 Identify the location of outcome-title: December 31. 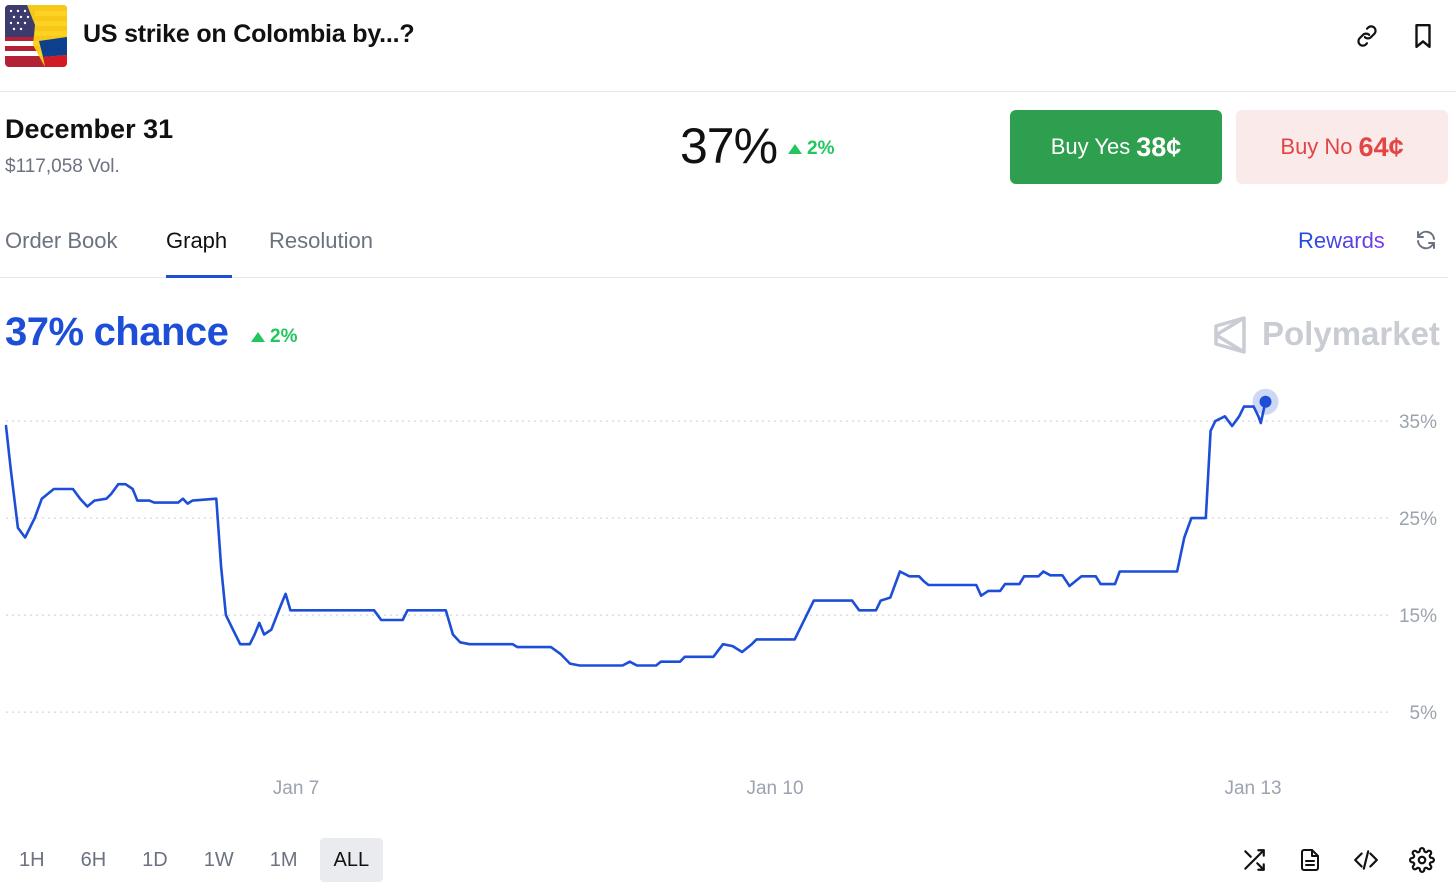
(89, 129).